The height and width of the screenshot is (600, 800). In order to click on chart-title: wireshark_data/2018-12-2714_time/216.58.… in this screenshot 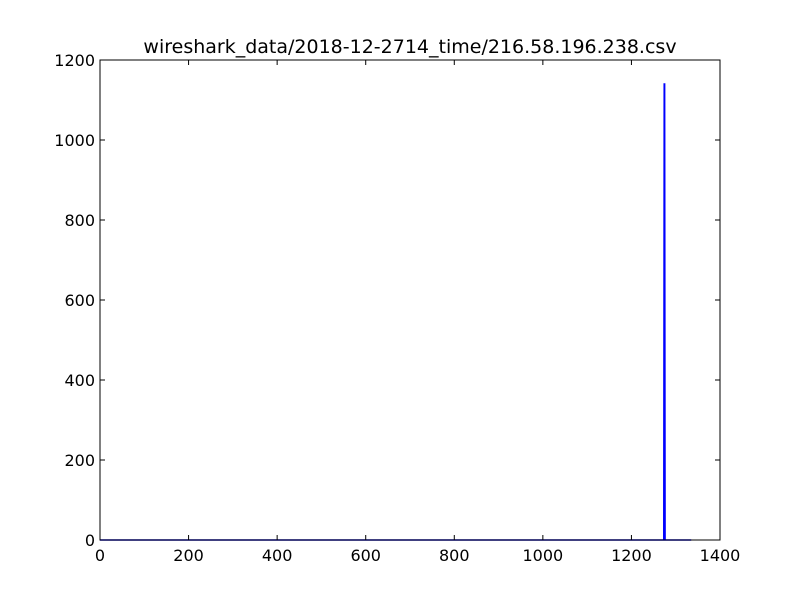, I will do `click(409, 47)`.